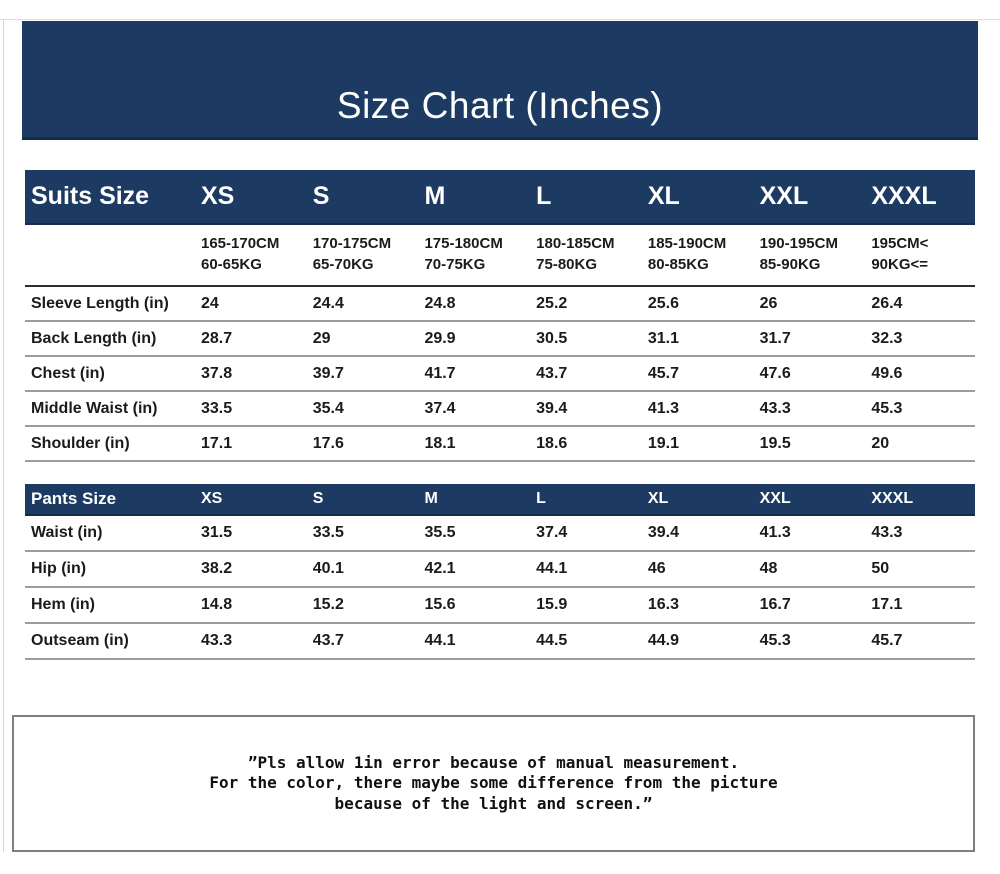 This screenshot has width=1000, height=874. What do you see at coordinates (687, 243) in the screenshot?
I see `height-range: 185-190CM` at bounding box center [687, 243].